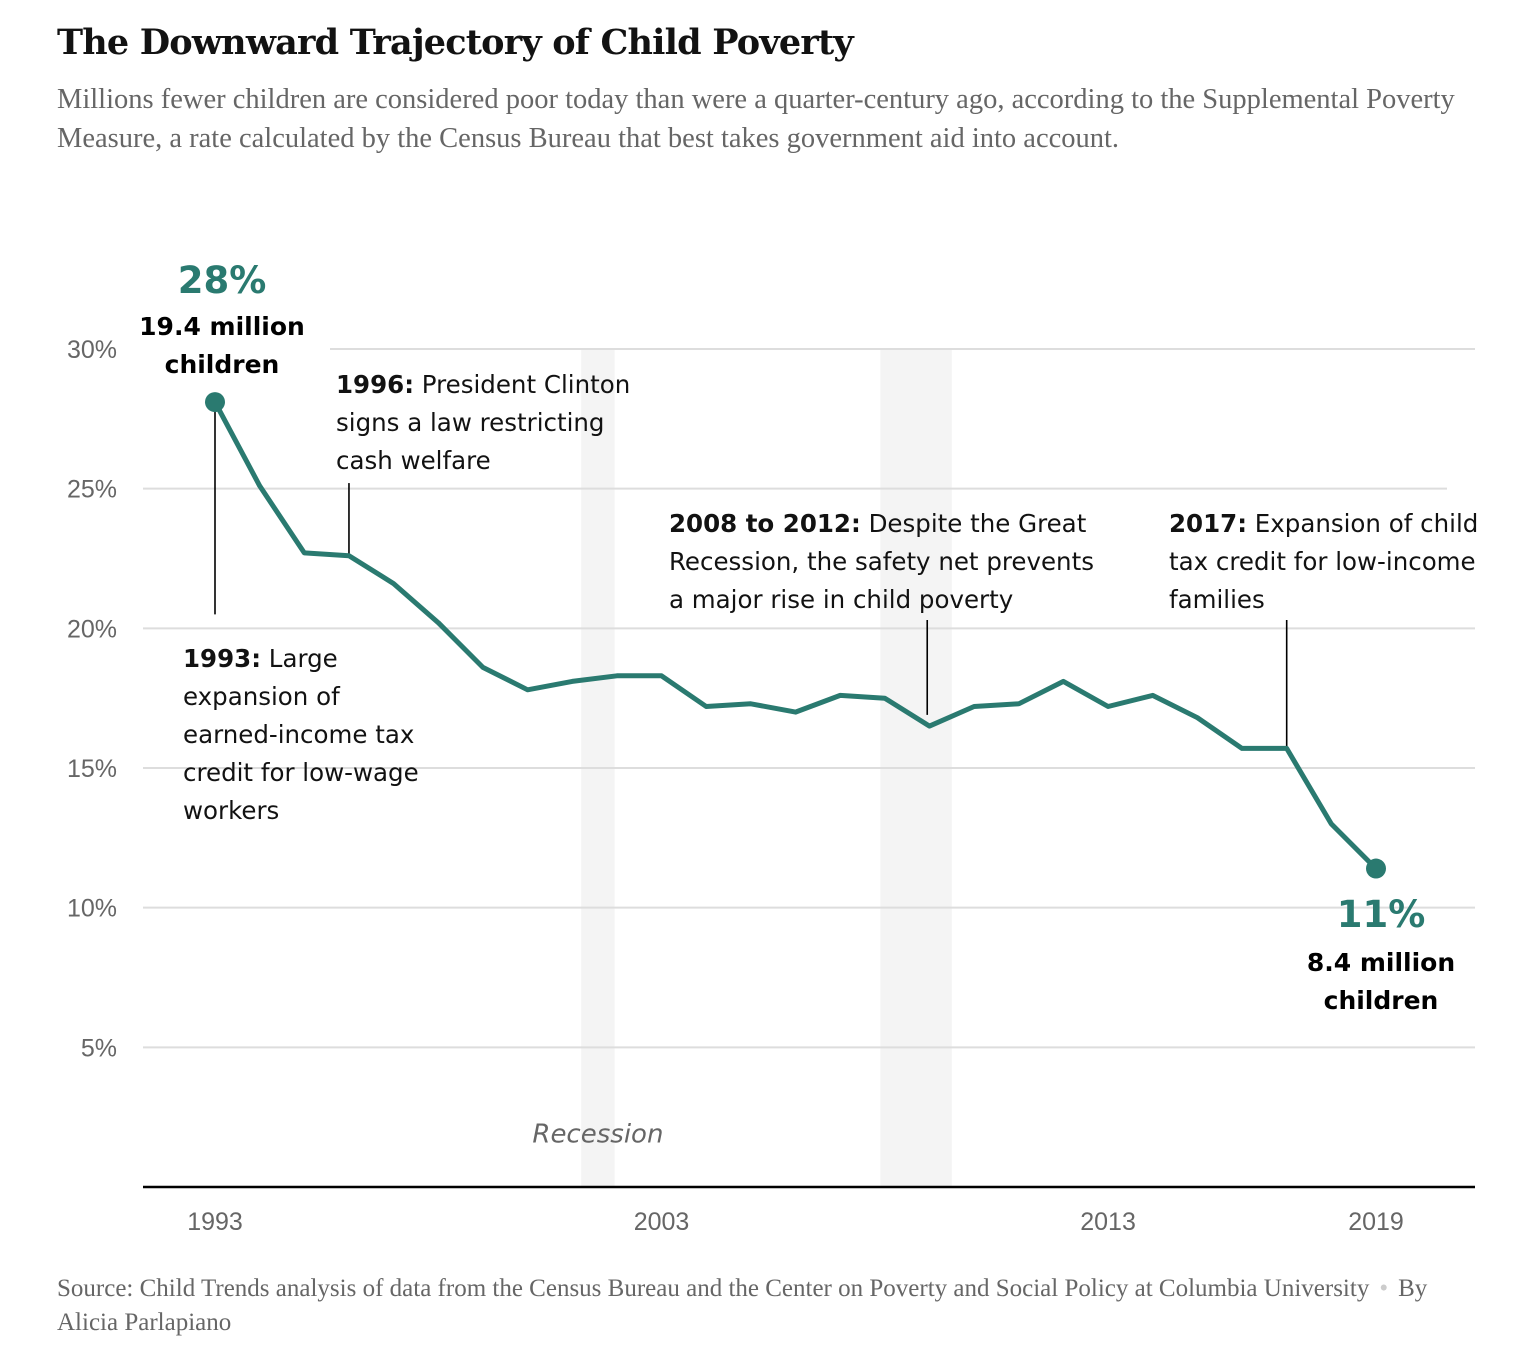 Image resolution: width=1532 pixels, height=1354 pixels. Describe the element at coordinates (231, 810) in the screenshot. I see `annotation-line: workers` at that location.